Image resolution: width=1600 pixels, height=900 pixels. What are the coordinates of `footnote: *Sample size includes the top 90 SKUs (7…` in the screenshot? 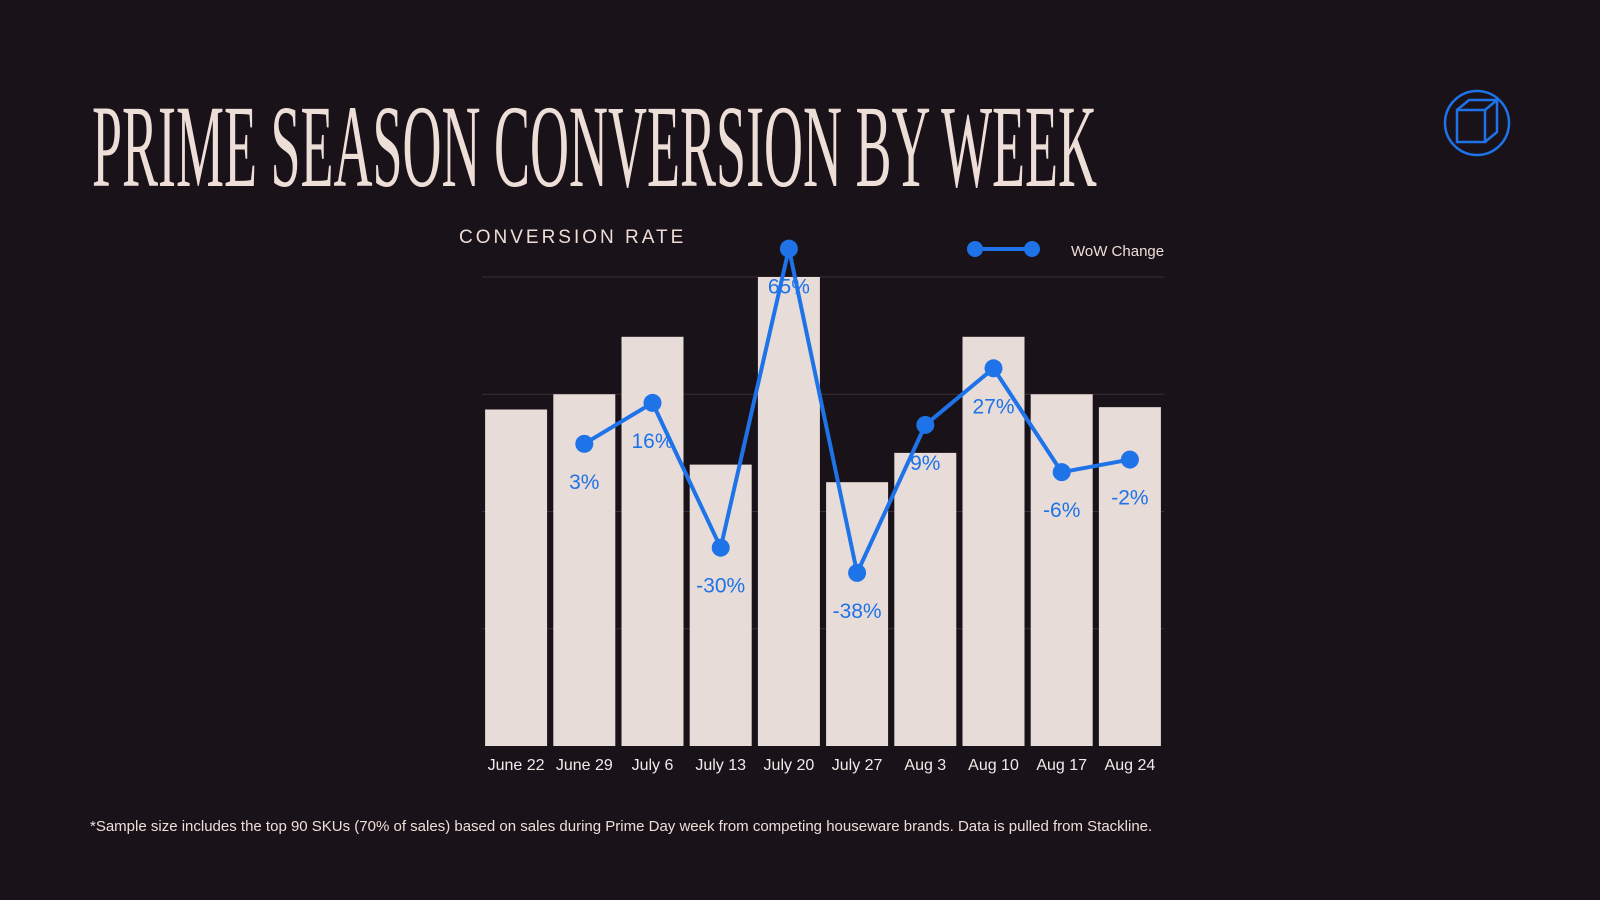 It's located at (621, 826).